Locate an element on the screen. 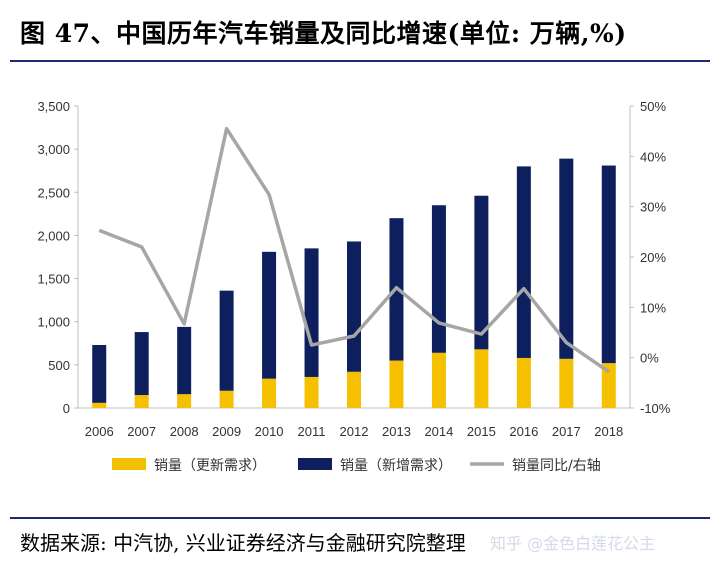 The width and height of the screenshot is (720, 567). watermark: 知乎 @金色白莲花公主 is located at coordinates (573, 543).